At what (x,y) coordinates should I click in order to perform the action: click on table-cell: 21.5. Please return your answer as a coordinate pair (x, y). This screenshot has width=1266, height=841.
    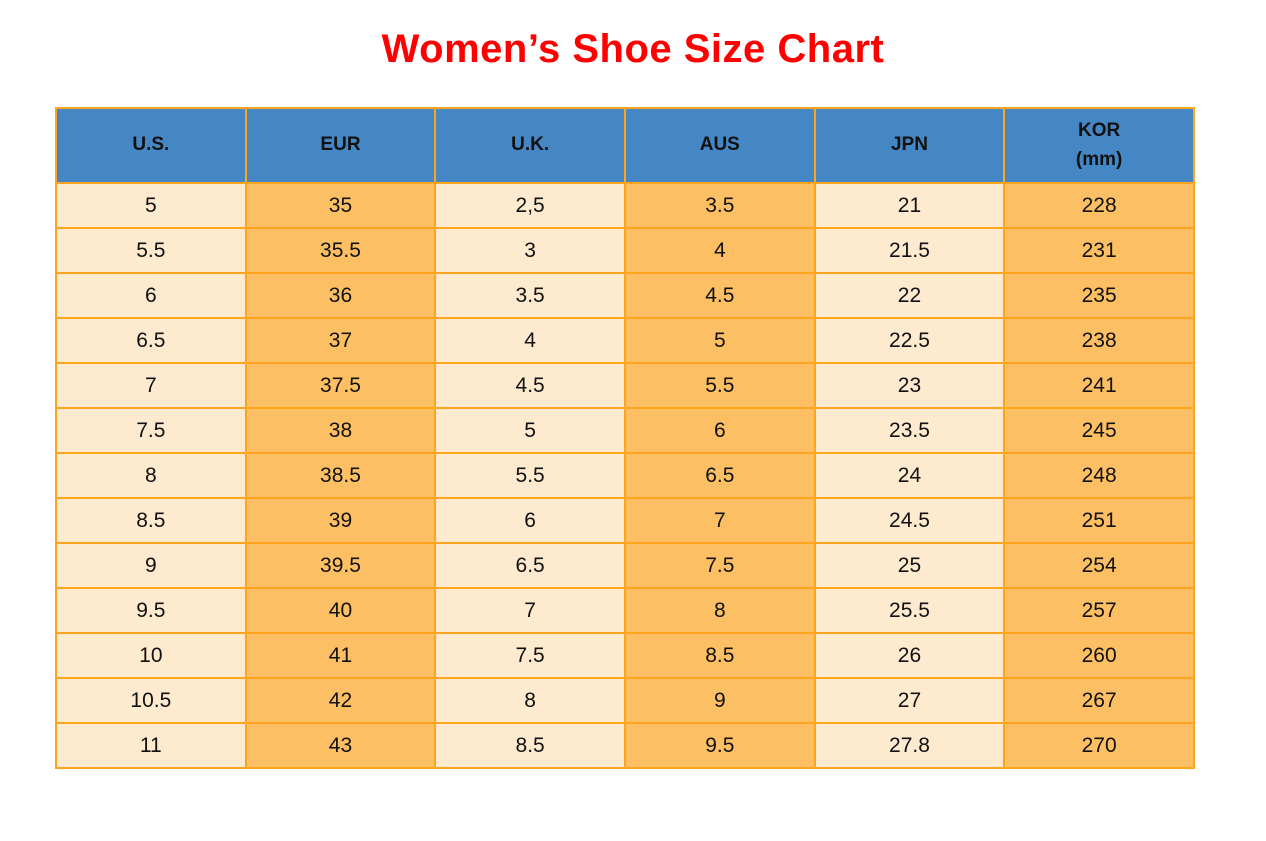
    Looking at the image, I should click on (909, 250).